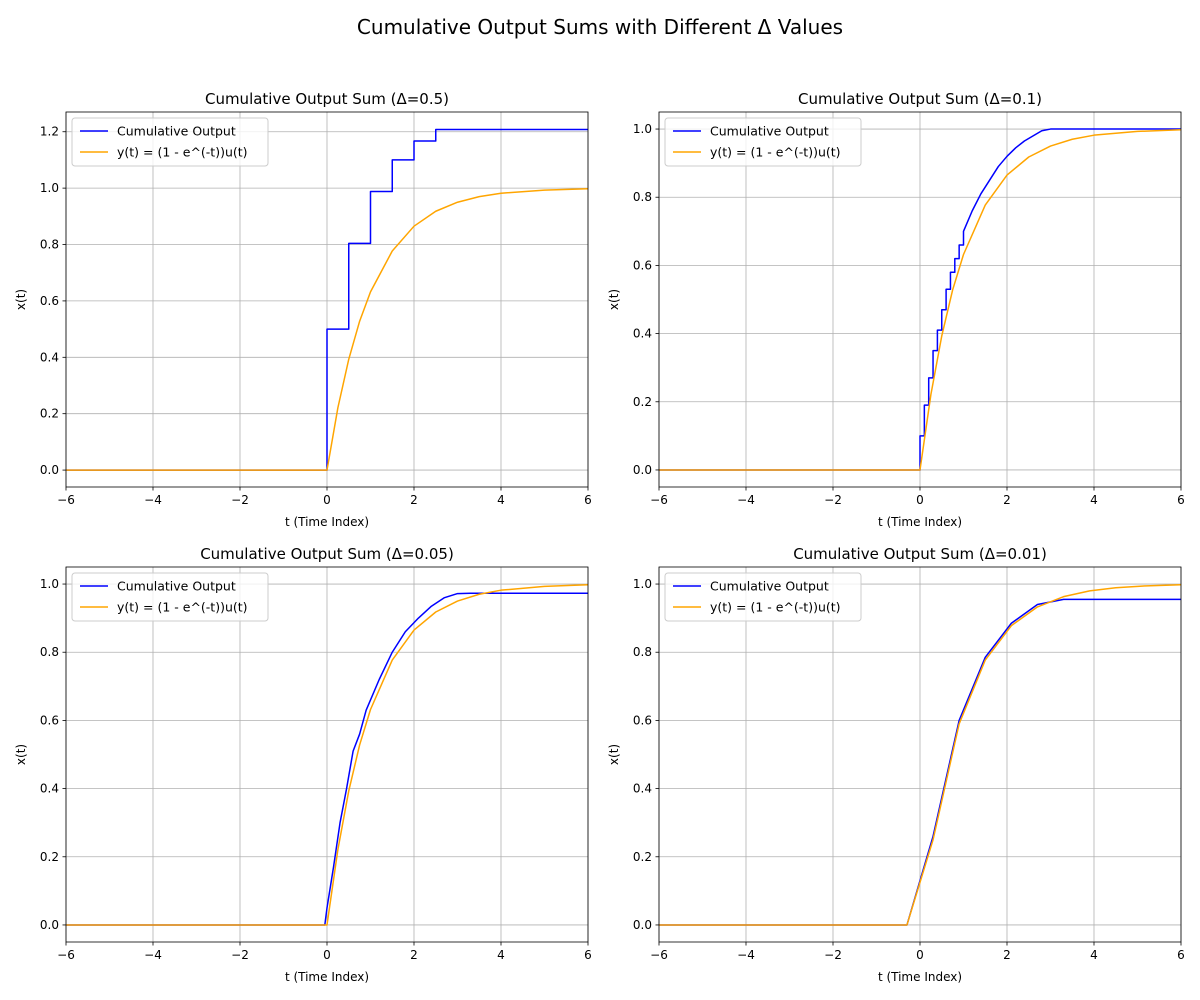  What do you see at coordinates (920, 554) in the screenshot?
I see `subplot-title: Cumulative Output Sum (Δ=0.01)` at bounding box center [920, 554].